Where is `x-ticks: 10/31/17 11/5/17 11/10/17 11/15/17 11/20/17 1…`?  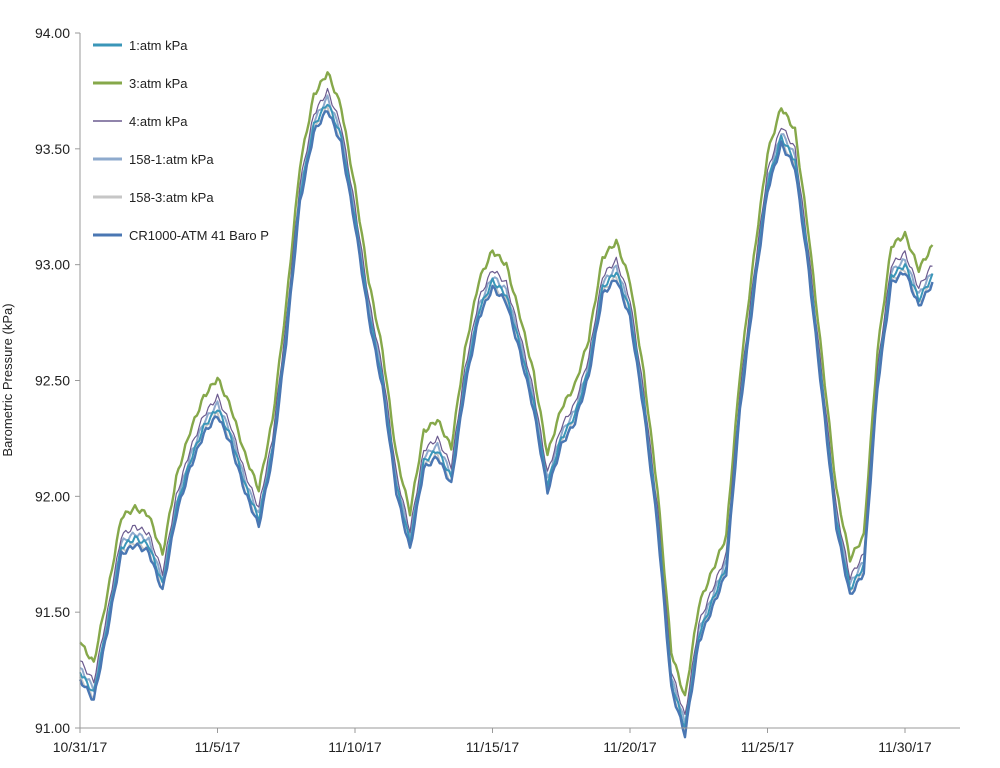
x-ticks: 10/31/17 11/5/17 11/10/17 11/15/17 11/20/17 1… is located at coordinates (492, 741).